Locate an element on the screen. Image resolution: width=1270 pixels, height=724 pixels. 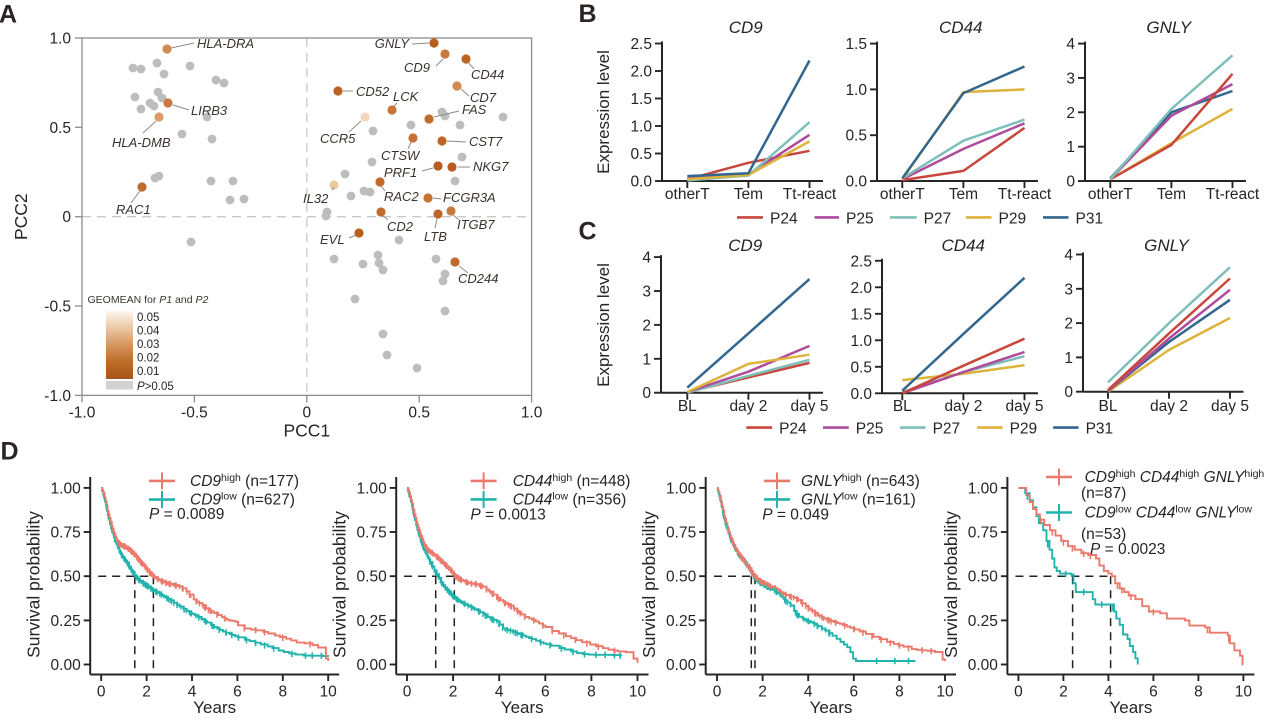
svg-text: PCC2 is located at coordinates (21, 216).